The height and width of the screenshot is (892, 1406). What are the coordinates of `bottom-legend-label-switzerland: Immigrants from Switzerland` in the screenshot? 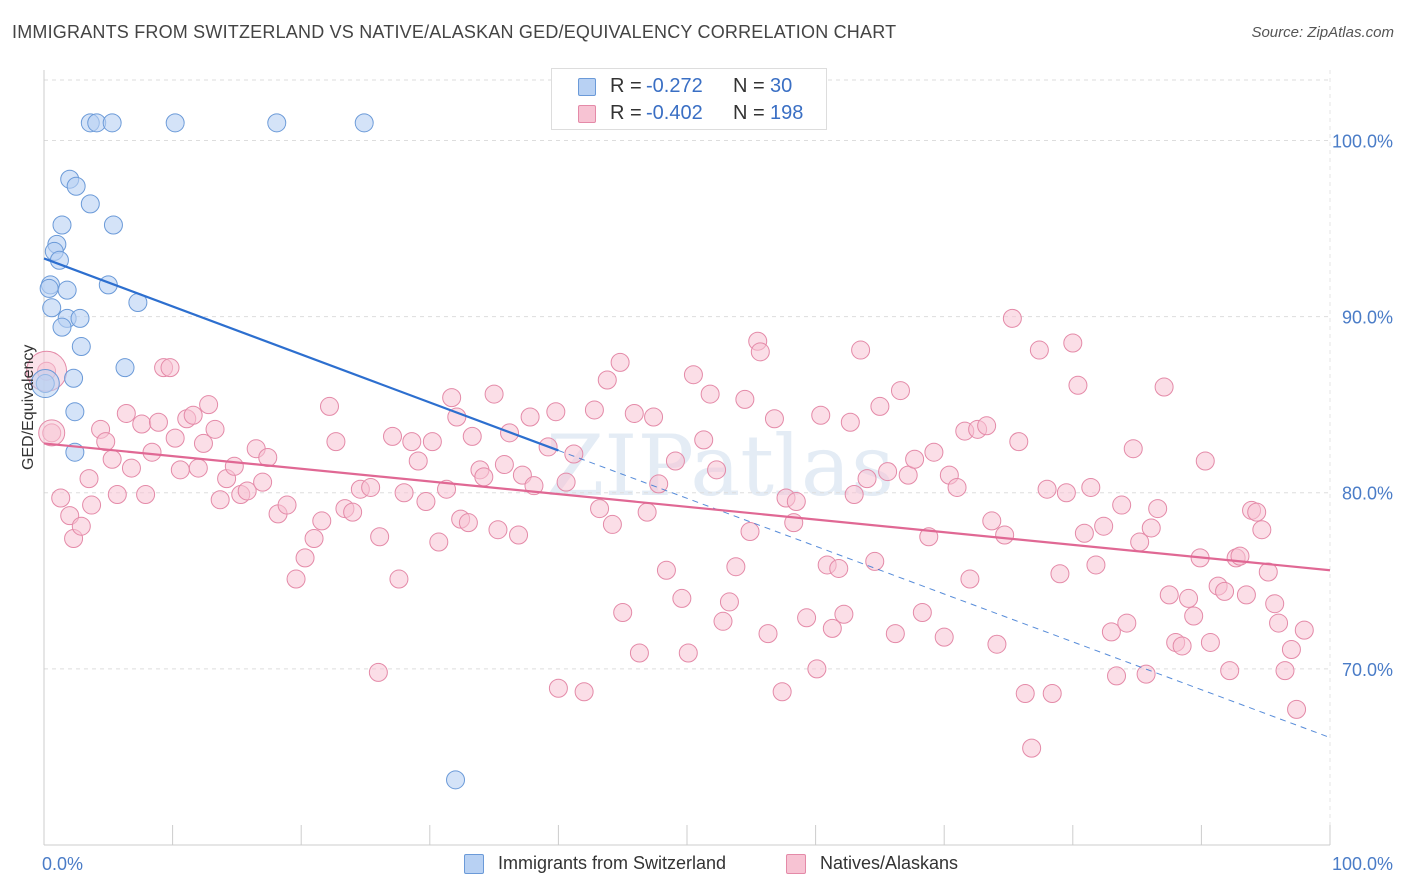 It's located at (612, 863).